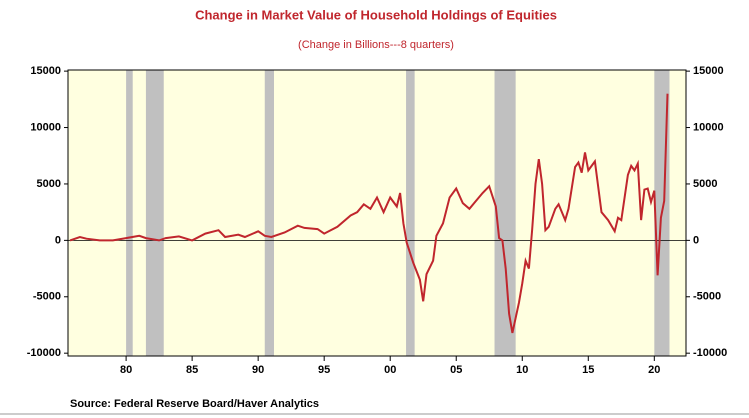  I want to click on y-tick-label: 0, so click(58, 240).